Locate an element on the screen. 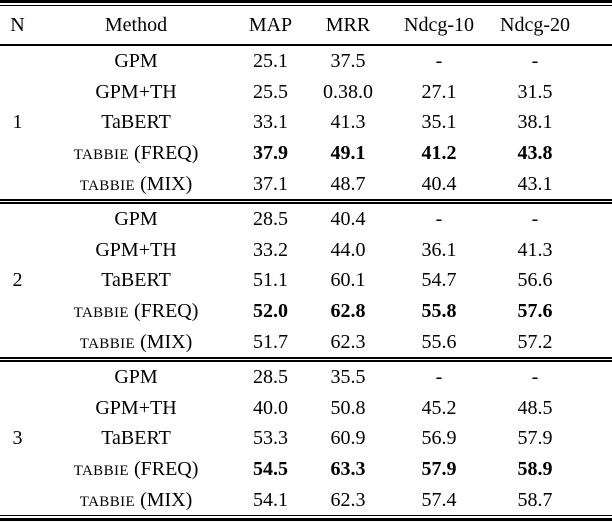 The width and height of the screenshot is (612, 522). table-header: N Method MAP MRR Ndcg-10 Ndcg-20 is located at coordinates (306, 25).